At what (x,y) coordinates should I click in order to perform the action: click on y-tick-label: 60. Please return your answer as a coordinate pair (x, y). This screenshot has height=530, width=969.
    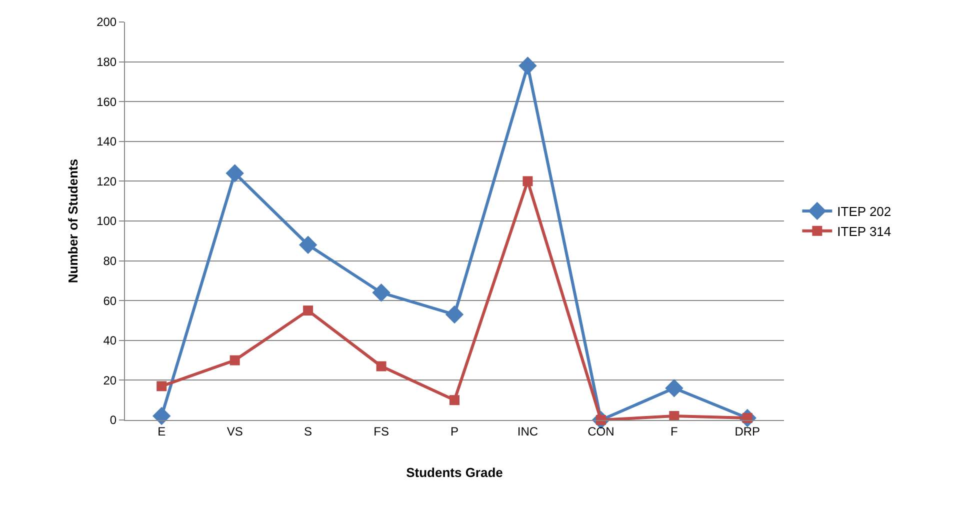
    Looking at the image, I should click on (110, 301).